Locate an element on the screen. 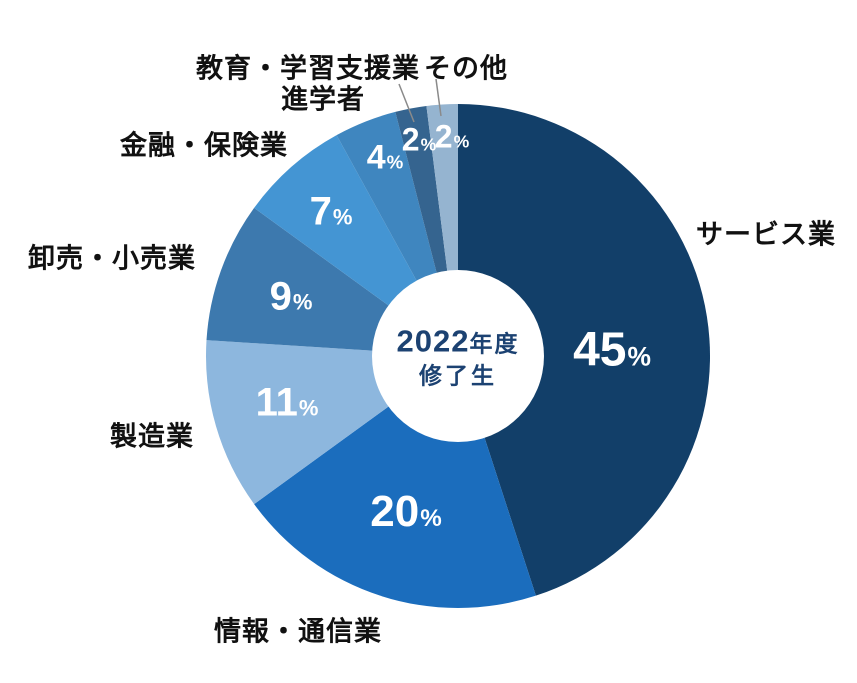  center-label-line2: 修了生 is located at coordinates (458, 375).